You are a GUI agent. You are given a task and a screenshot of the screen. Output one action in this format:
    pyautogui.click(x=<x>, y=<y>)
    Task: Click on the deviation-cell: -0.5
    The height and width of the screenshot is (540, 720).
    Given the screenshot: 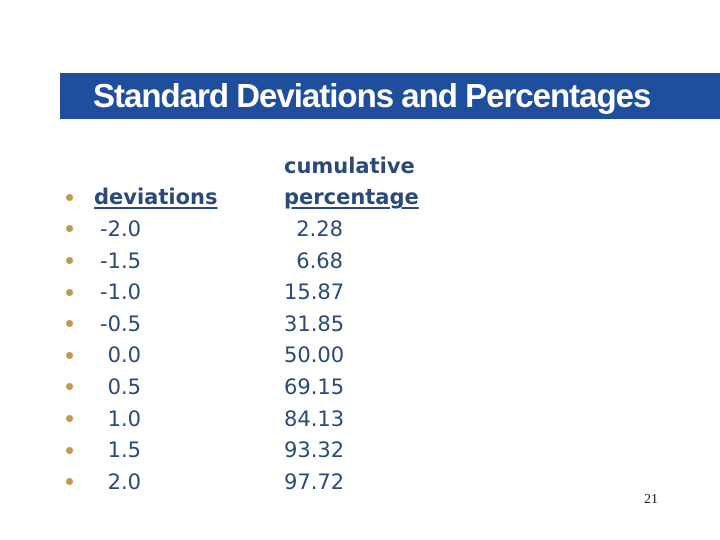 What is the action you would take?
    pyautogui.click(x=189, y=324)
    